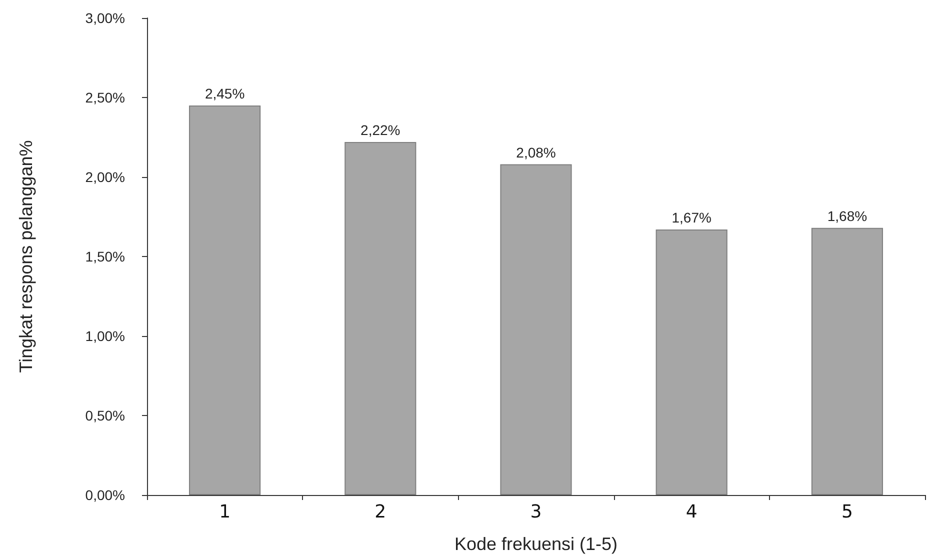  I want to click on y-tick-label: 3,00%, so click(105, 18).